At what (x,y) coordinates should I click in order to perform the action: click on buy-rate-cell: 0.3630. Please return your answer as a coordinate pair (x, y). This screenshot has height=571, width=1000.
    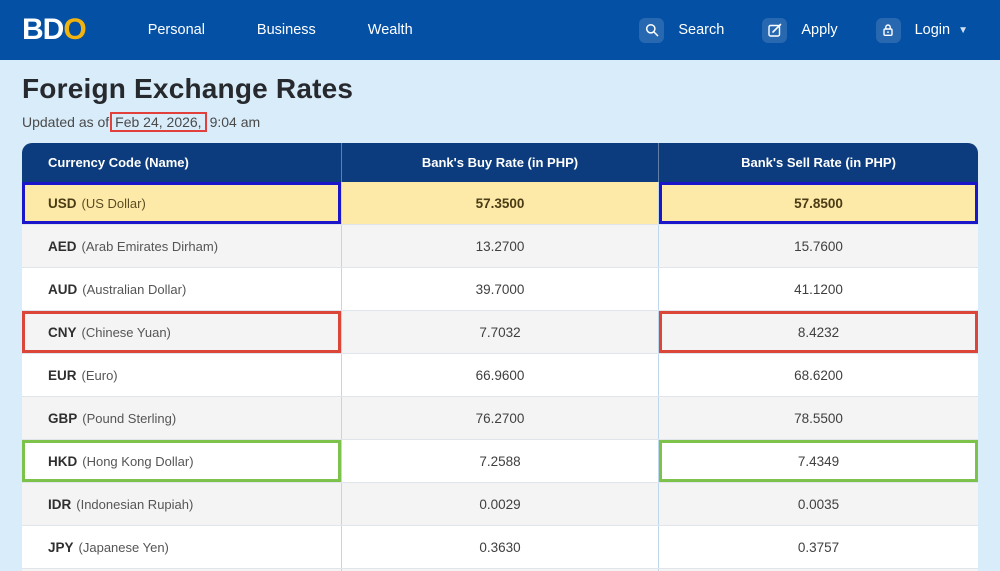
    Looking at the image, I should click on (499, 547).